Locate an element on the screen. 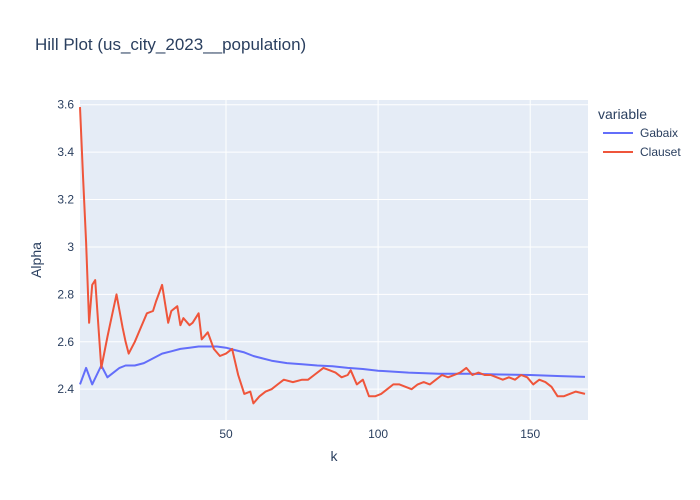 Image resolution: width=700 pixels, height=500 pixels. x-axis-ticks: 50 100 150 is located at coordinates (379, 434).